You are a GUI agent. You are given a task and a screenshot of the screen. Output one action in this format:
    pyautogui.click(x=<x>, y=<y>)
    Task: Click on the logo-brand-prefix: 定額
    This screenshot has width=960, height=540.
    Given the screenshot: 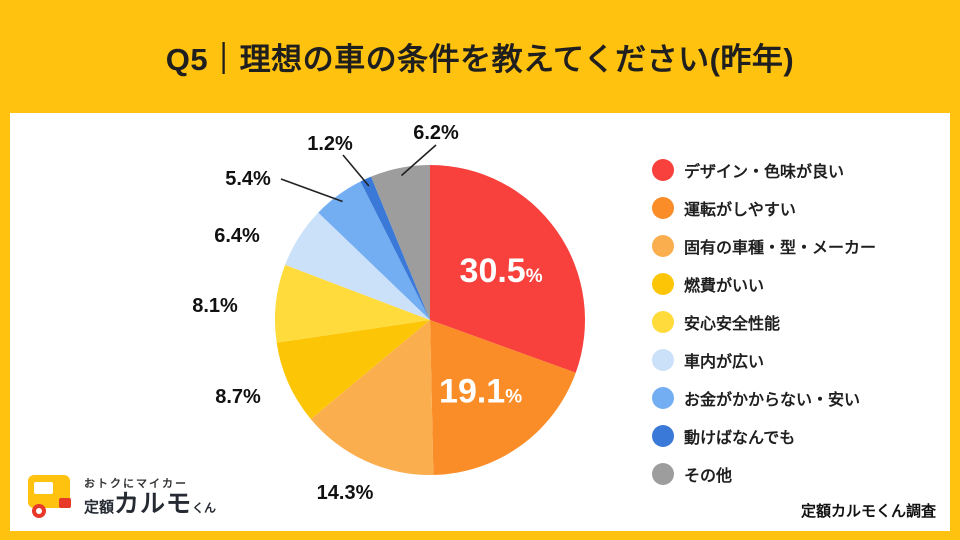 What is the action you would take?
    pyautogui.click(x=99, y=508)
    